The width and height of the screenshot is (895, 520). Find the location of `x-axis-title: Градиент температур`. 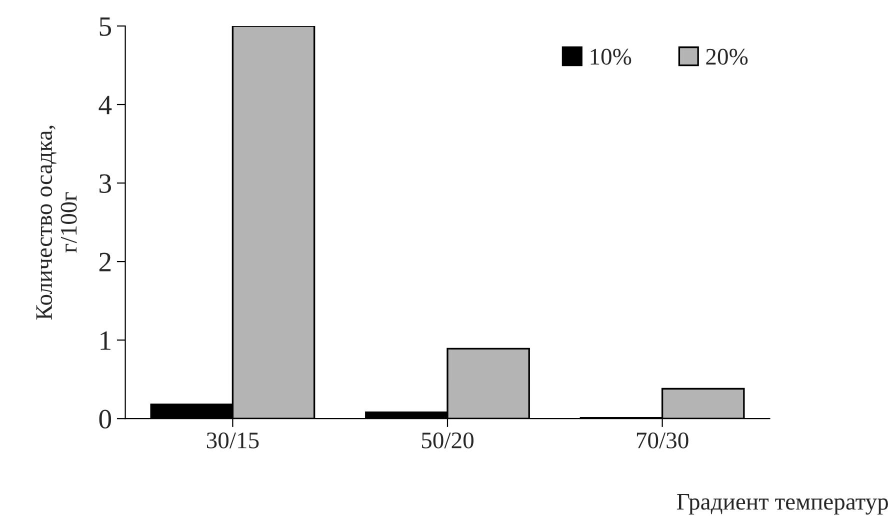

x-axis-title: Градиент температур is located at coordinates (782, 504).